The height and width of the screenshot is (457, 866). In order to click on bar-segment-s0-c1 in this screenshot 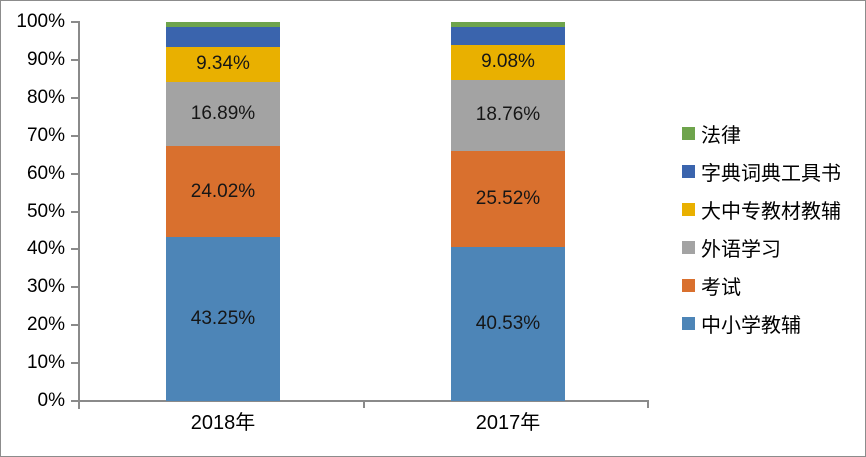, I will do `click(508, 324)`.